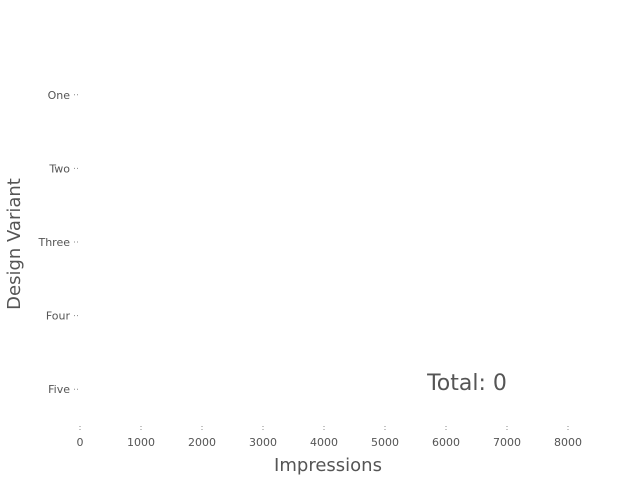  I want to click on x-tick-label: 4000, so click(324, 442).